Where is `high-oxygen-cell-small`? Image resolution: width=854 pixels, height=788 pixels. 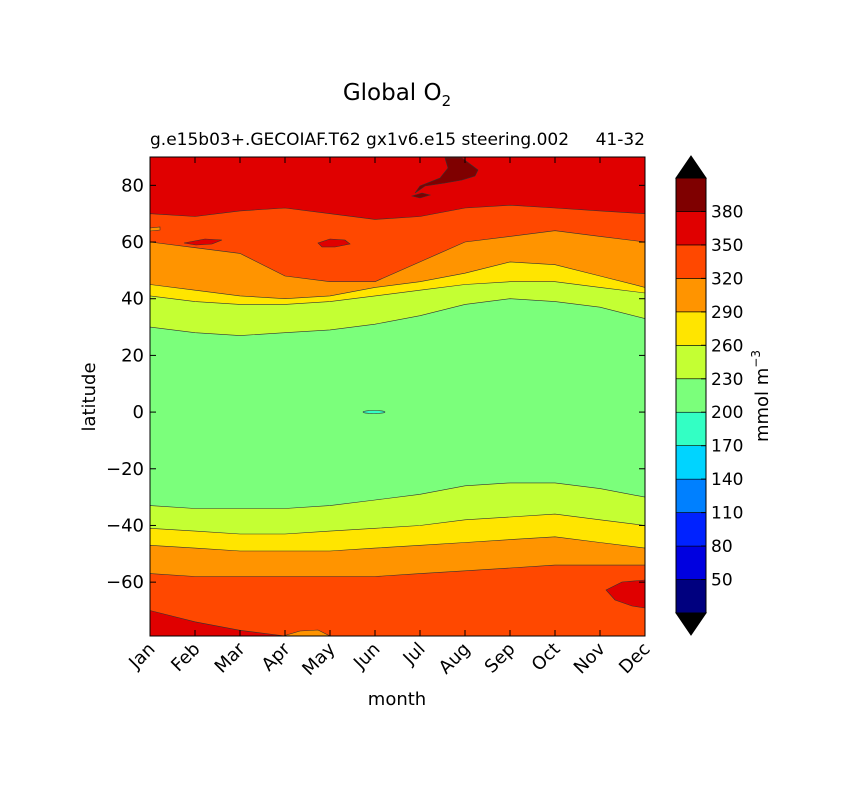 high-oxygen-cell-small is located at coordinates (421, 195).